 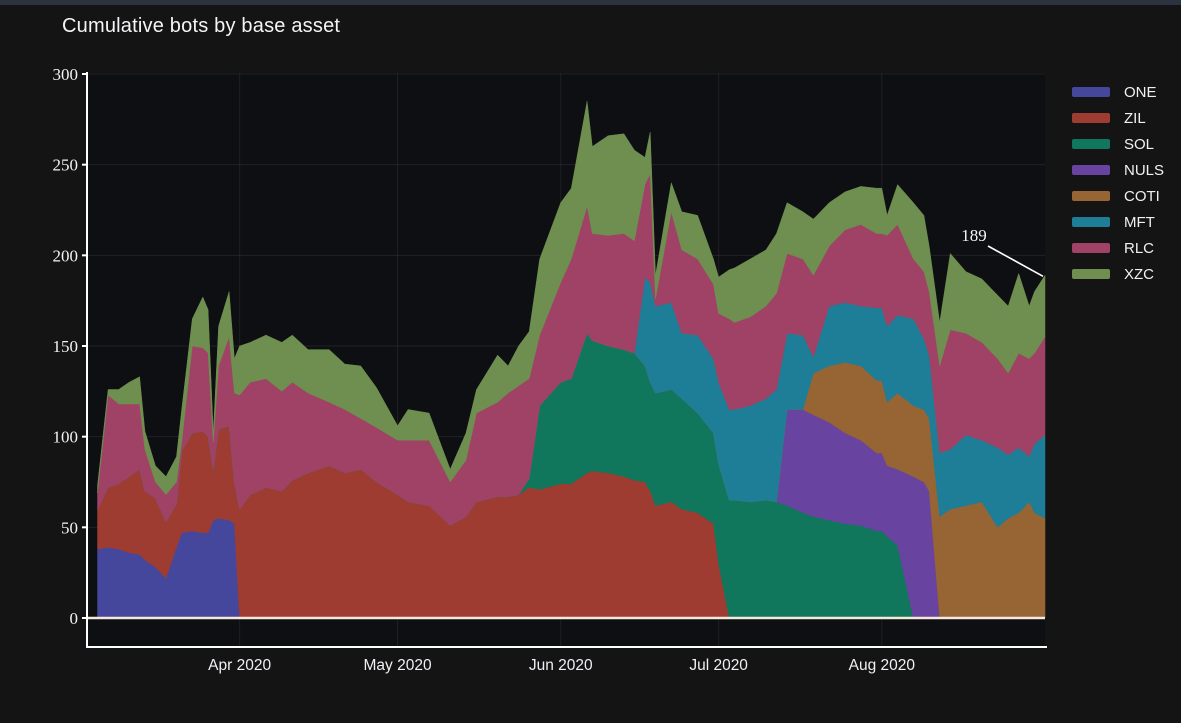 What do you see at coordinates (1135, 118) in the screenshot?
I see `legend-label: ZIL` at bounding box center [1135, 118].